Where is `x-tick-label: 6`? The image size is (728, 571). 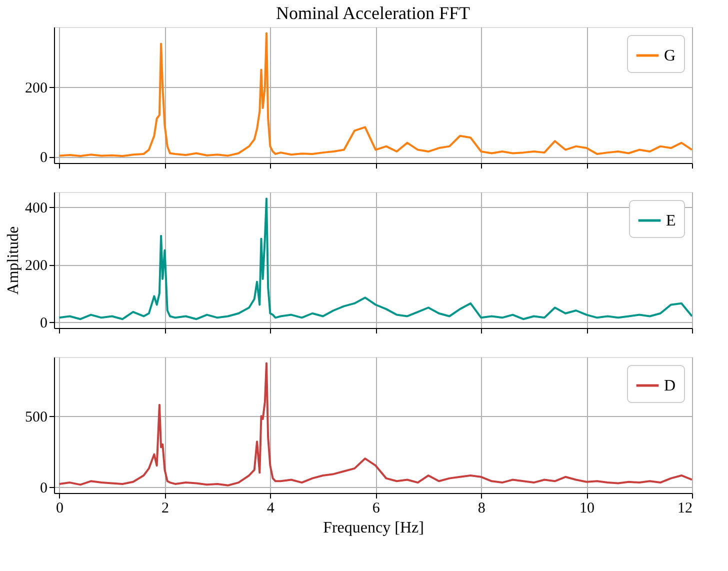
x-tick-label: 6 is located at coordinates (376, 508).